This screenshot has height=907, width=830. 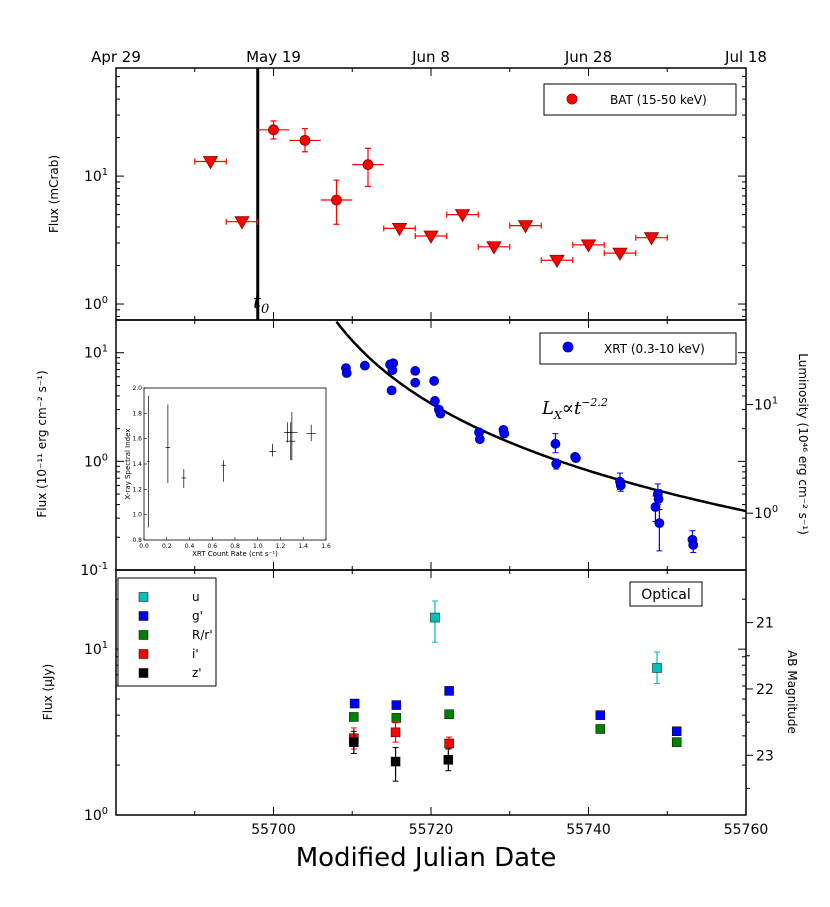 I want to click on xrt-legend: XRT (0.3-10 keV), so click(x=638, y=348).